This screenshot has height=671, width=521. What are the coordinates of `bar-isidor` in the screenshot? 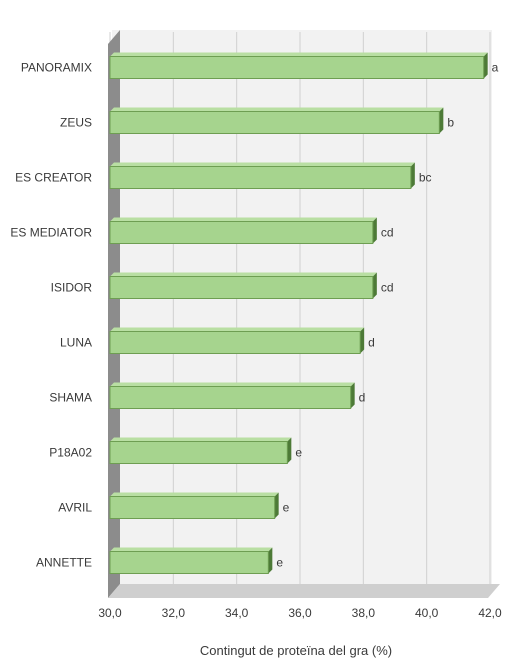 It's located at (243, 285).